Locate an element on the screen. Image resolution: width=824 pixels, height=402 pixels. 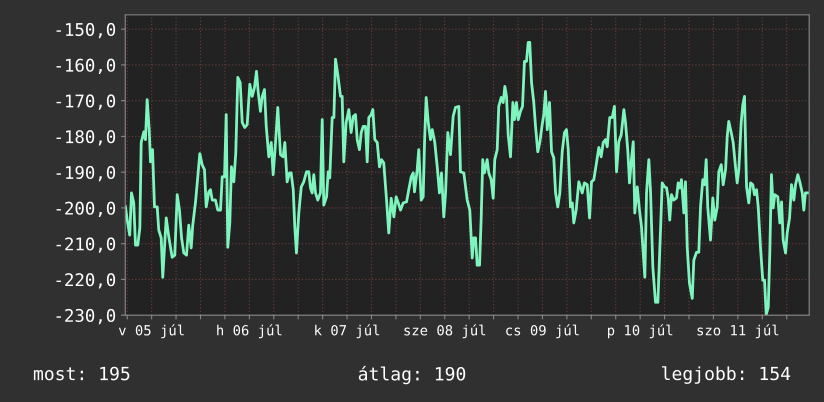
x-tick-label: h 06 júl is located at coordinates (249, 331).